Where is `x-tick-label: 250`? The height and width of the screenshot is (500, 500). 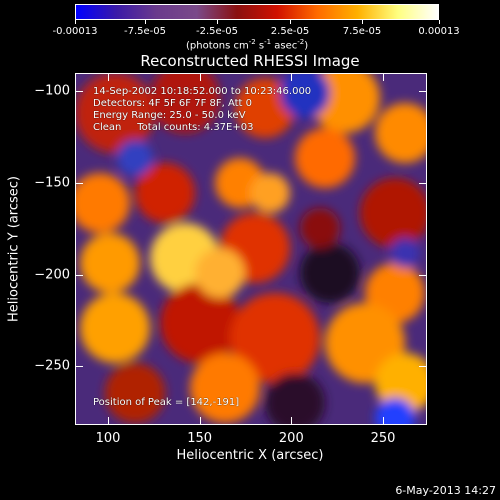 x-tick-label: 250 is located at coordinates (383, 438).